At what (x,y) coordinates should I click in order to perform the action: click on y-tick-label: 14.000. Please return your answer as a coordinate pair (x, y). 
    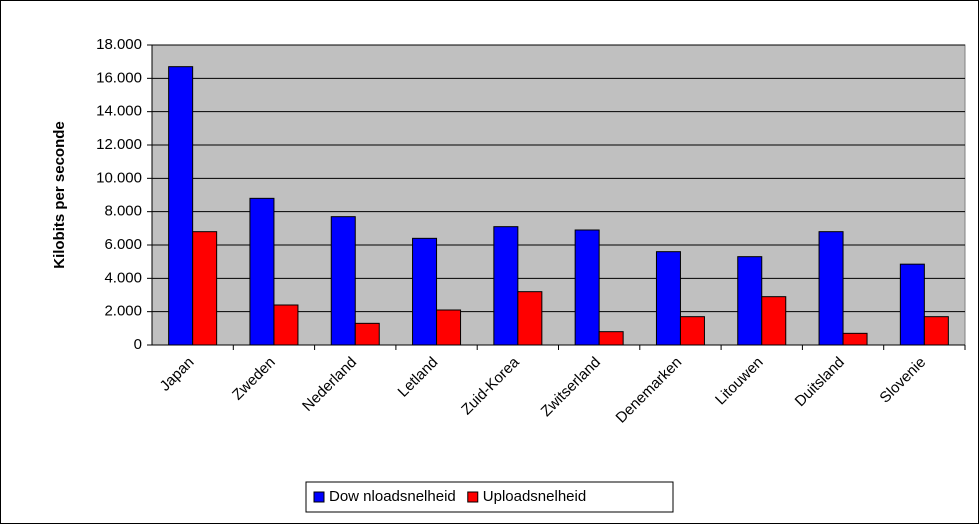
    Looking at the image, I should click on (119, 111).